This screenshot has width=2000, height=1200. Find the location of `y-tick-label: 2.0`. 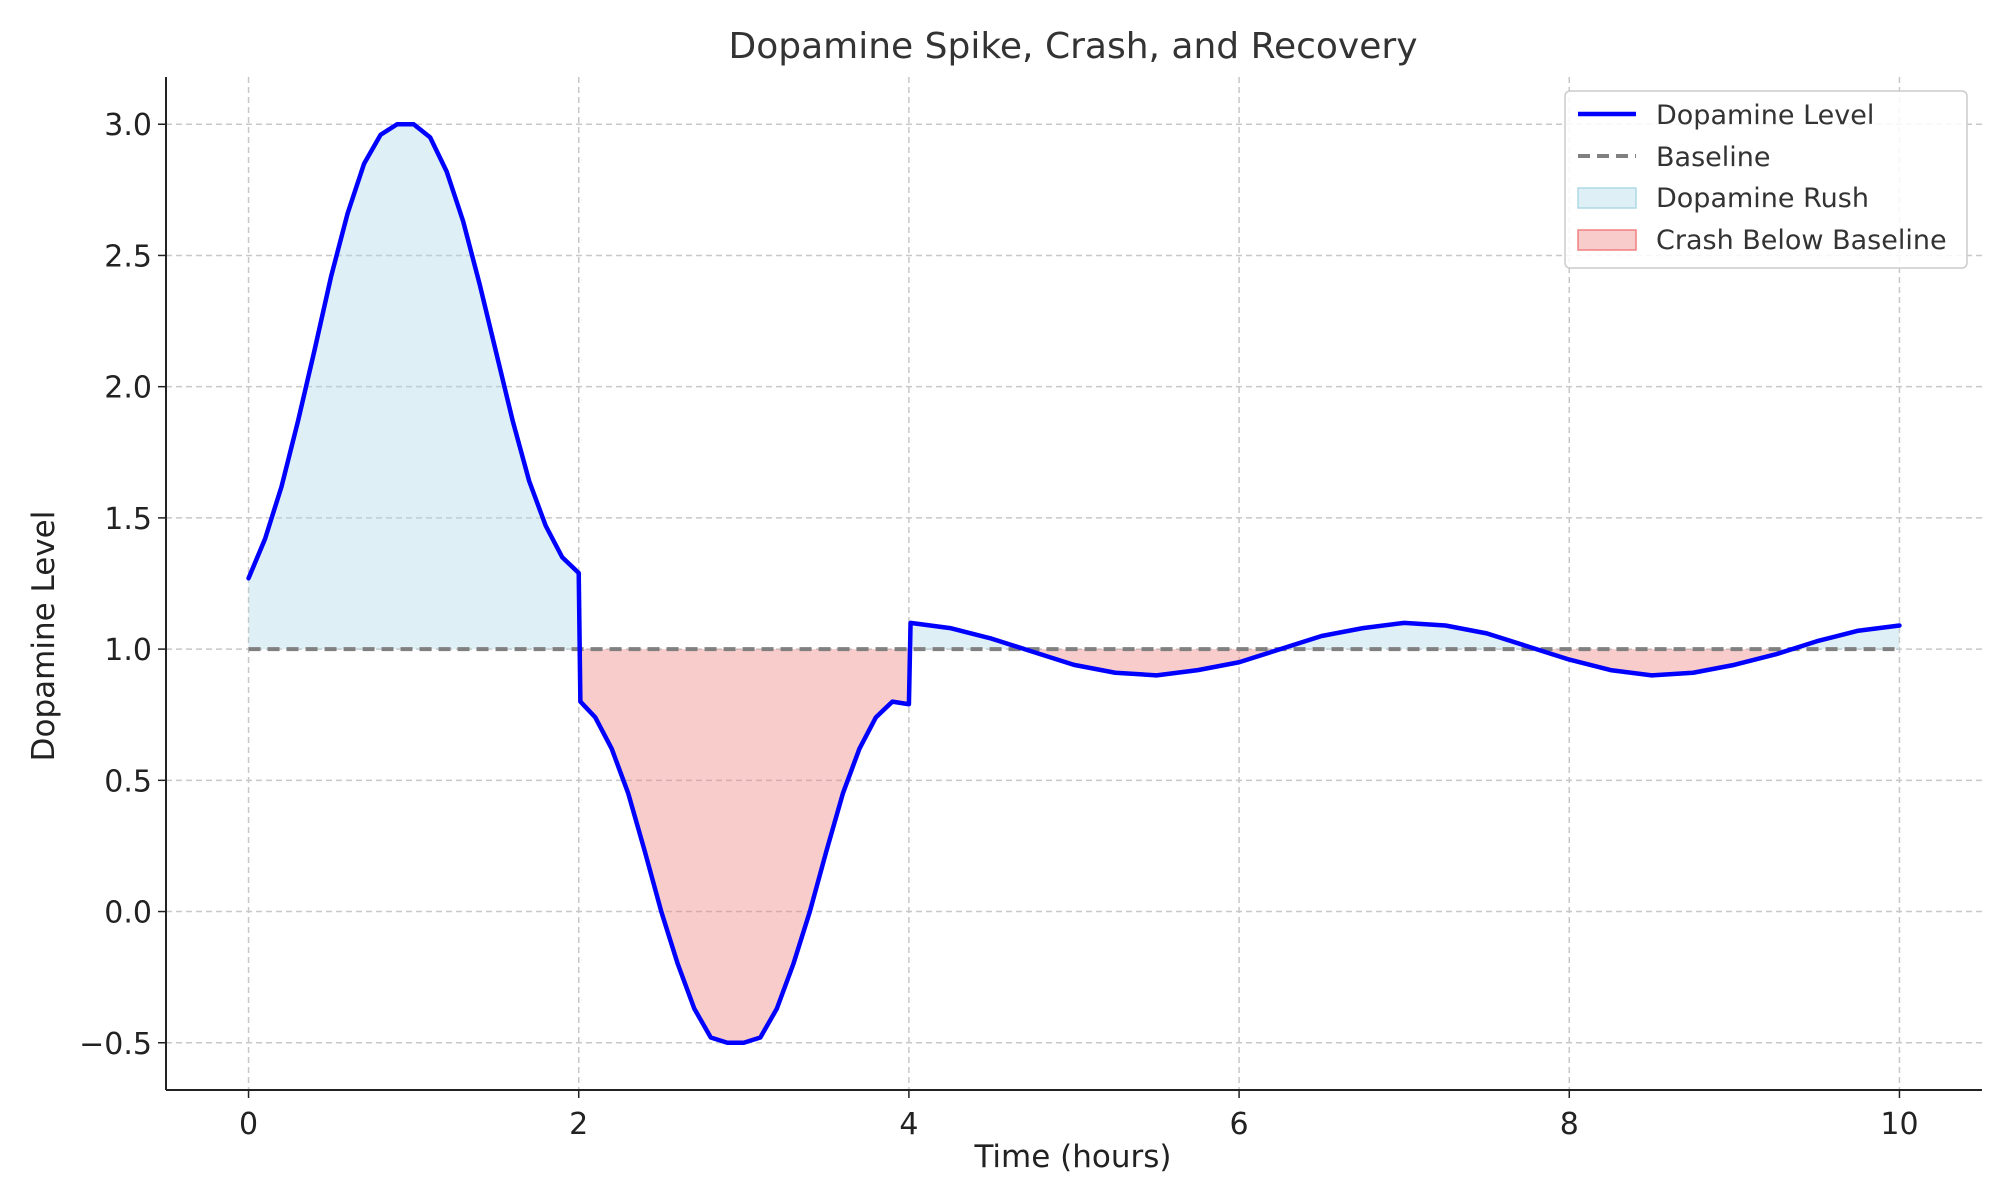

y-tick-label: 2.0 is located at coordinates (128, 388).